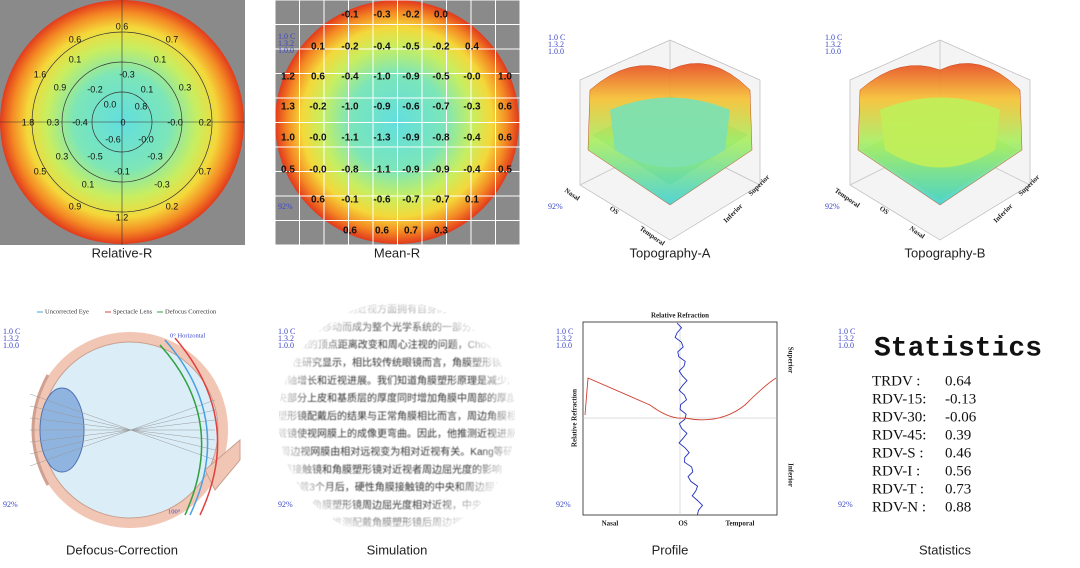 This screenshot has width=1080, height=568. Describe the element at coordinates (961, 417) in the screenshot. I see `stat-value: -0.06` at that location.